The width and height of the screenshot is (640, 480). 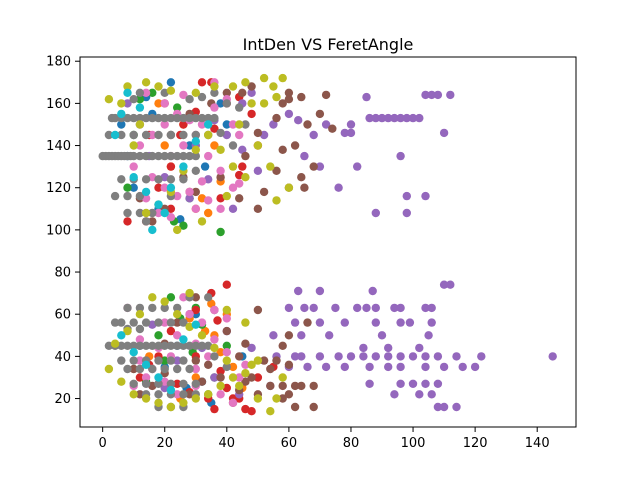 I want to click on x-tick-label: 120, so click(x=475, y=443).